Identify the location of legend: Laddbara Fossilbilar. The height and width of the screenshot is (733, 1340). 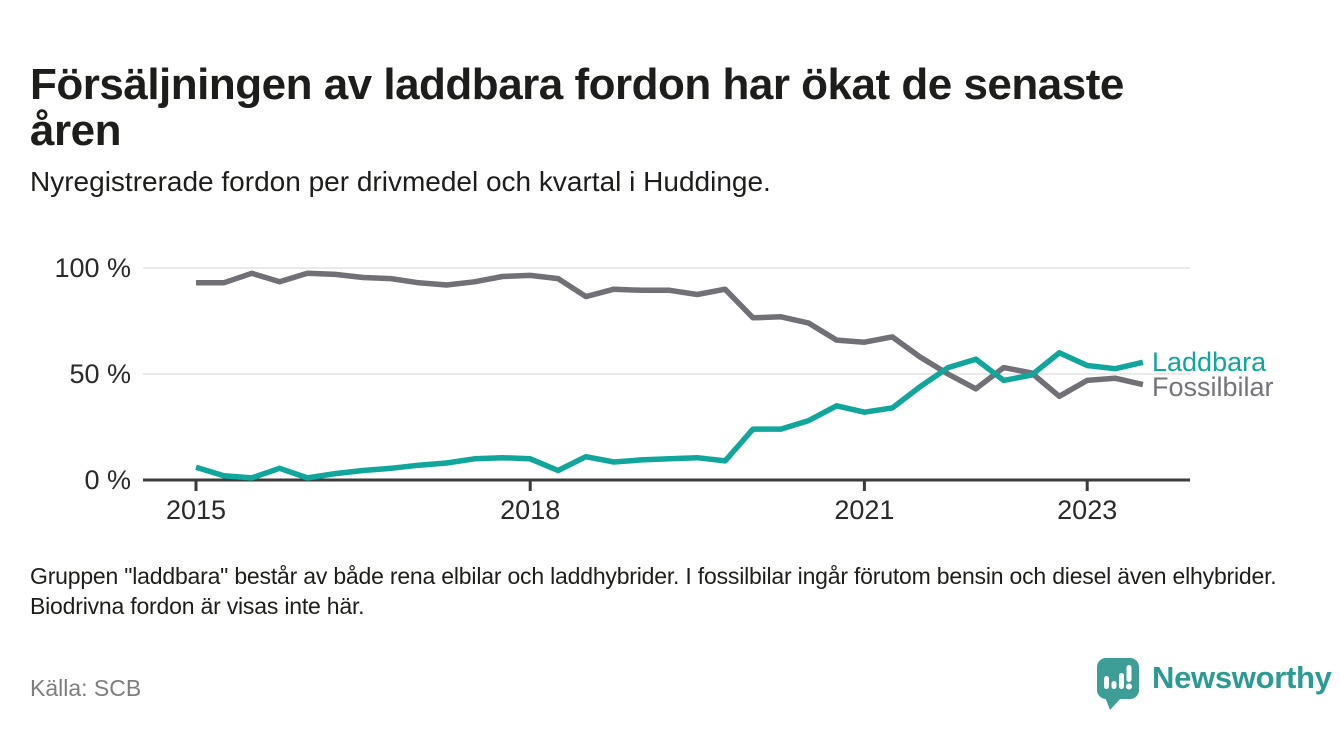
(1213, 374).